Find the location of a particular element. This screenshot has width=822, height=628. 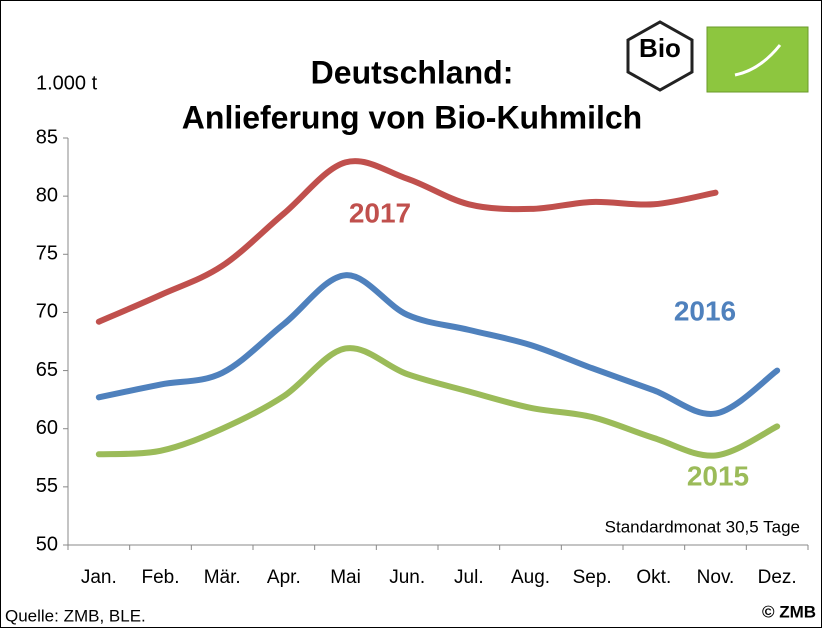

x-tick-label: Jan. is located at coordinates (99, 577).